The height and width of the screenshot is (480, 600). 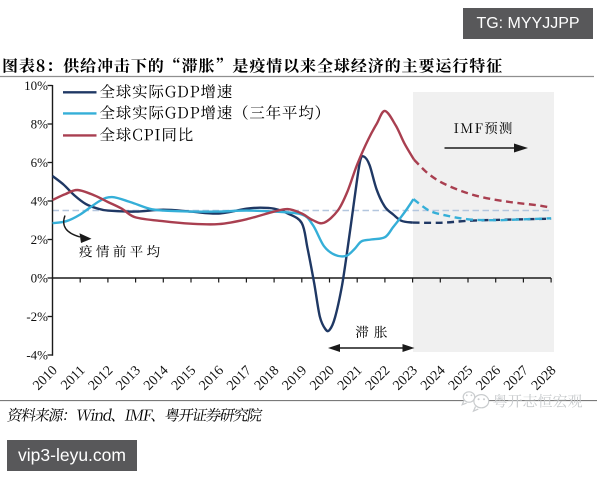 I want to click on svg-text: 2028, so click(x=544, y=378).